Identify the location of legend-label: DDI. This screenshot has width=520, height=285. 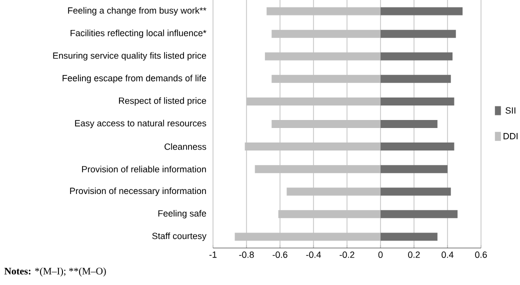
(511, 136).